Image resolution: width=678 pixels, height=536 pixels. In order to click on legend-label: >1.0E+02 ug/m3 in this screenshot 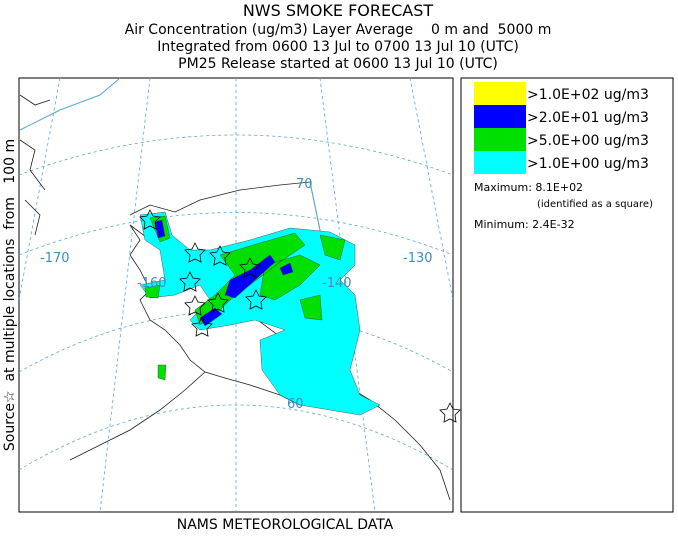, I will do `click(588, 95)`.